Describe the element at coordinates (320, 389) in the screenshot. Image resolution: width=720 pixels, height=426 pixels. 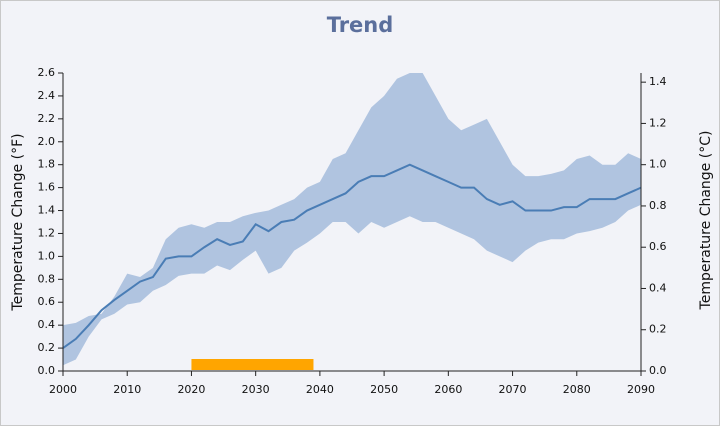
I see `x-tick-label: 2040` at that location.